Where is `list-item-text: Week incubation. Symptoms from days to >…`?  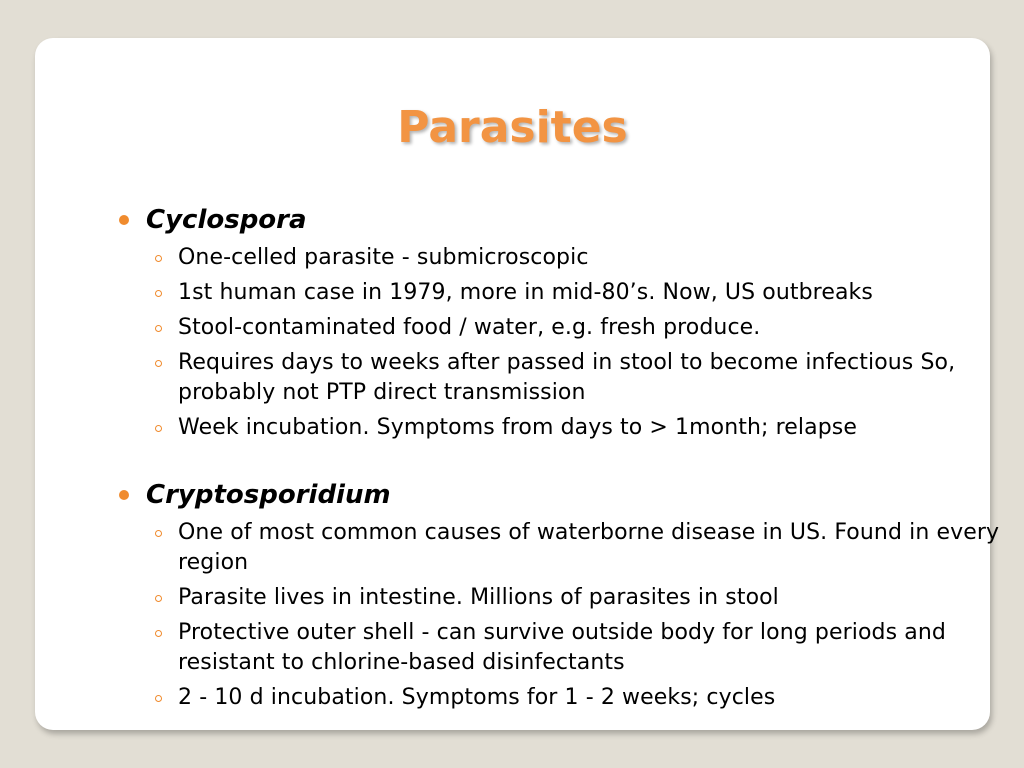 list-item-text: Week incubation. Symptoms from days to >… is located at coordinates (517, 427).